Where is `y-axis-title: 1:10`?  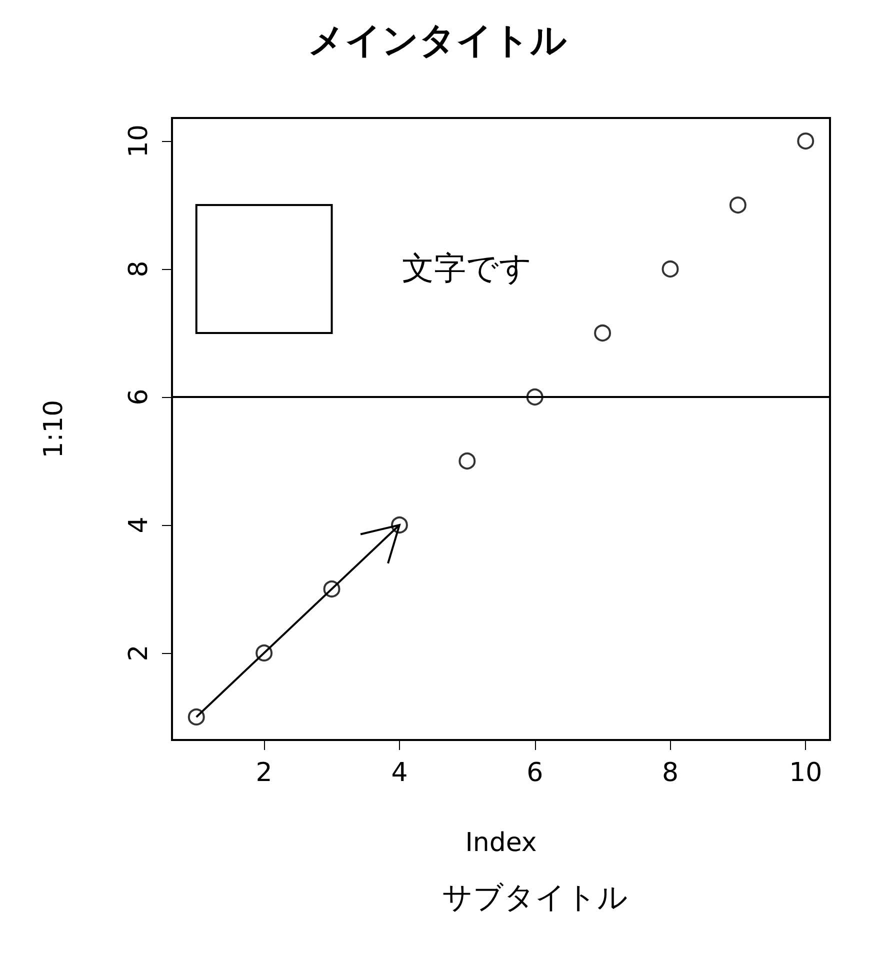 y-axis-title: 1:10 is located at coordinates (54, 429).